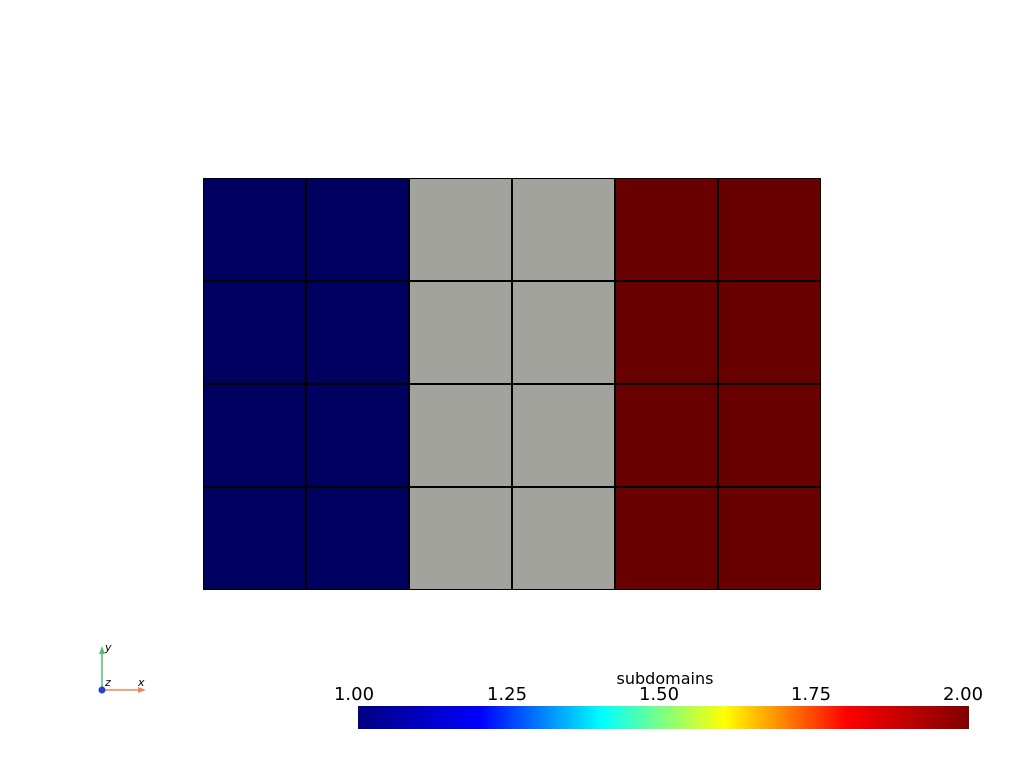 This screenshot has height=768, width=1024. I want to click on y-axis-arrow, so click(102, 650).